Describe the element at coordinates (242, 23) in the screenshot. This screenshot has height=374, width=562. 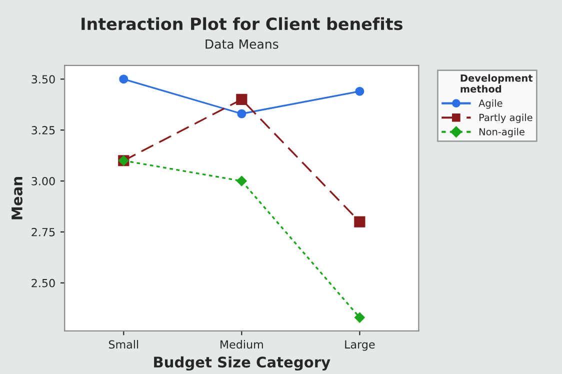
I see `chart-title: Interaction Plot for Client benefits` at that location.